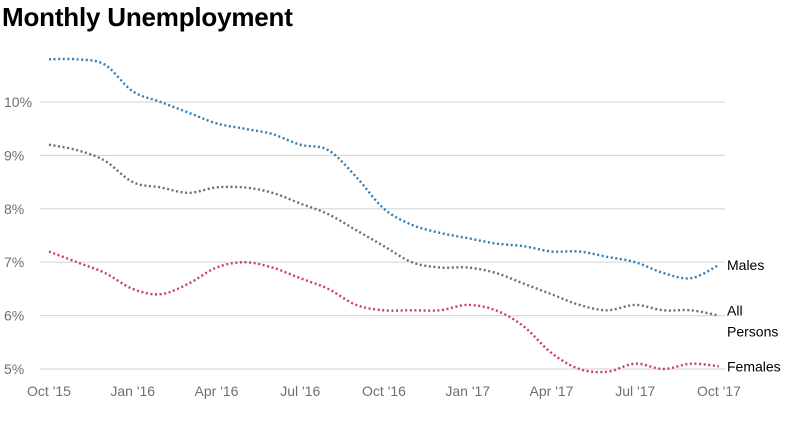  I want to click on x-tick-label: Oct '17, so click(719, 391).